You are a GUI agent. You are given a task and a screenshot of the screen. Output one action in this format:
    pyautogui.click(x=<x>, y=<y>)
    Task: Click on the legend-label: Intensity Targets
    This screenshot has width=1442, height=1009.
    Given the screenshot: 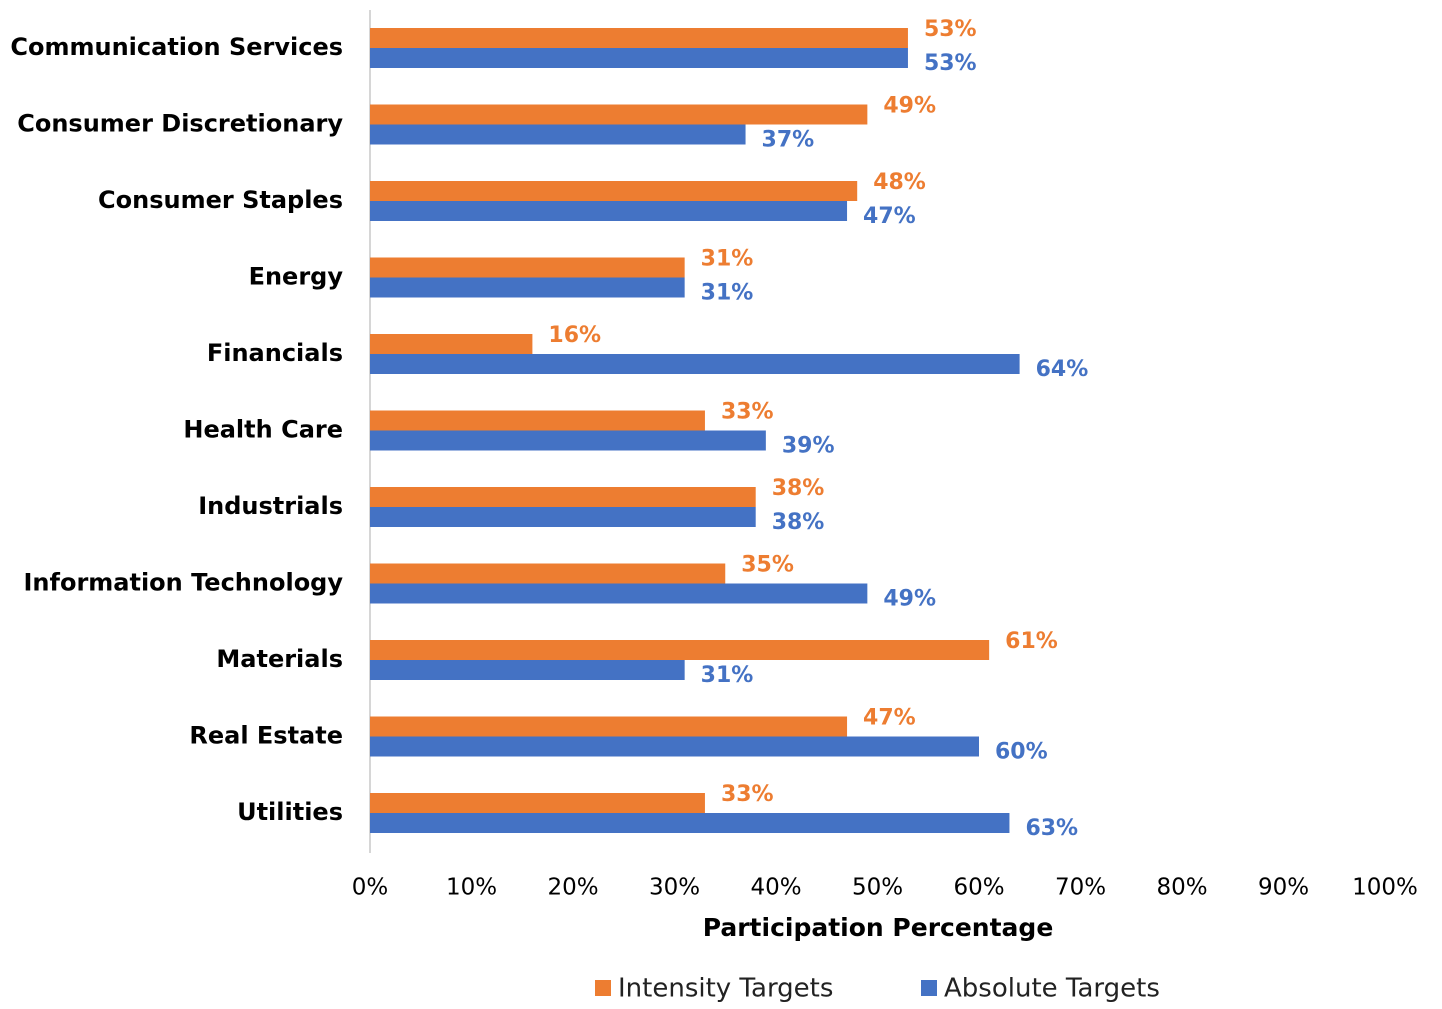 What is the action you would take?
    pyautogui.click(x=725, y=989)
    